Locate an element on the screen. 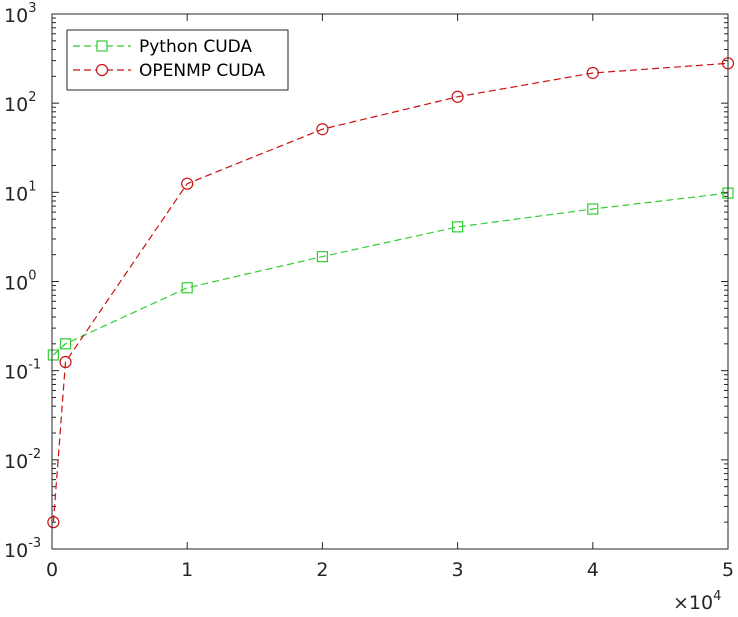  legend-marker-square is located at coordinates (102, 46).